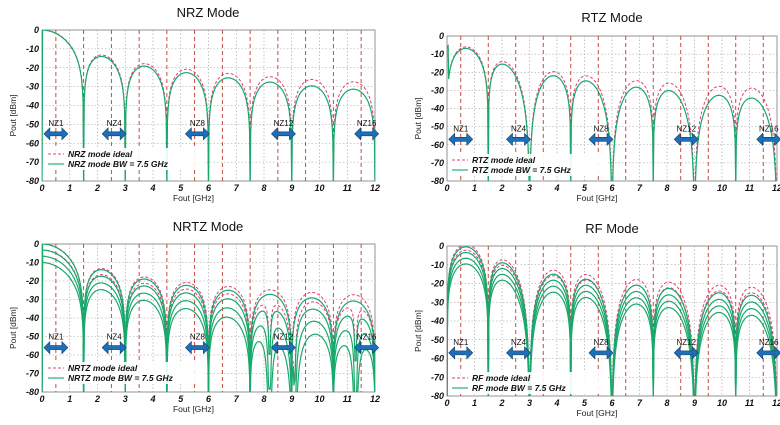 The width and height of the screenshot is (780, 425). Describe the element at coordinates (437, 181) in the screenshot. I see `y-tick-label: -80` at that location.